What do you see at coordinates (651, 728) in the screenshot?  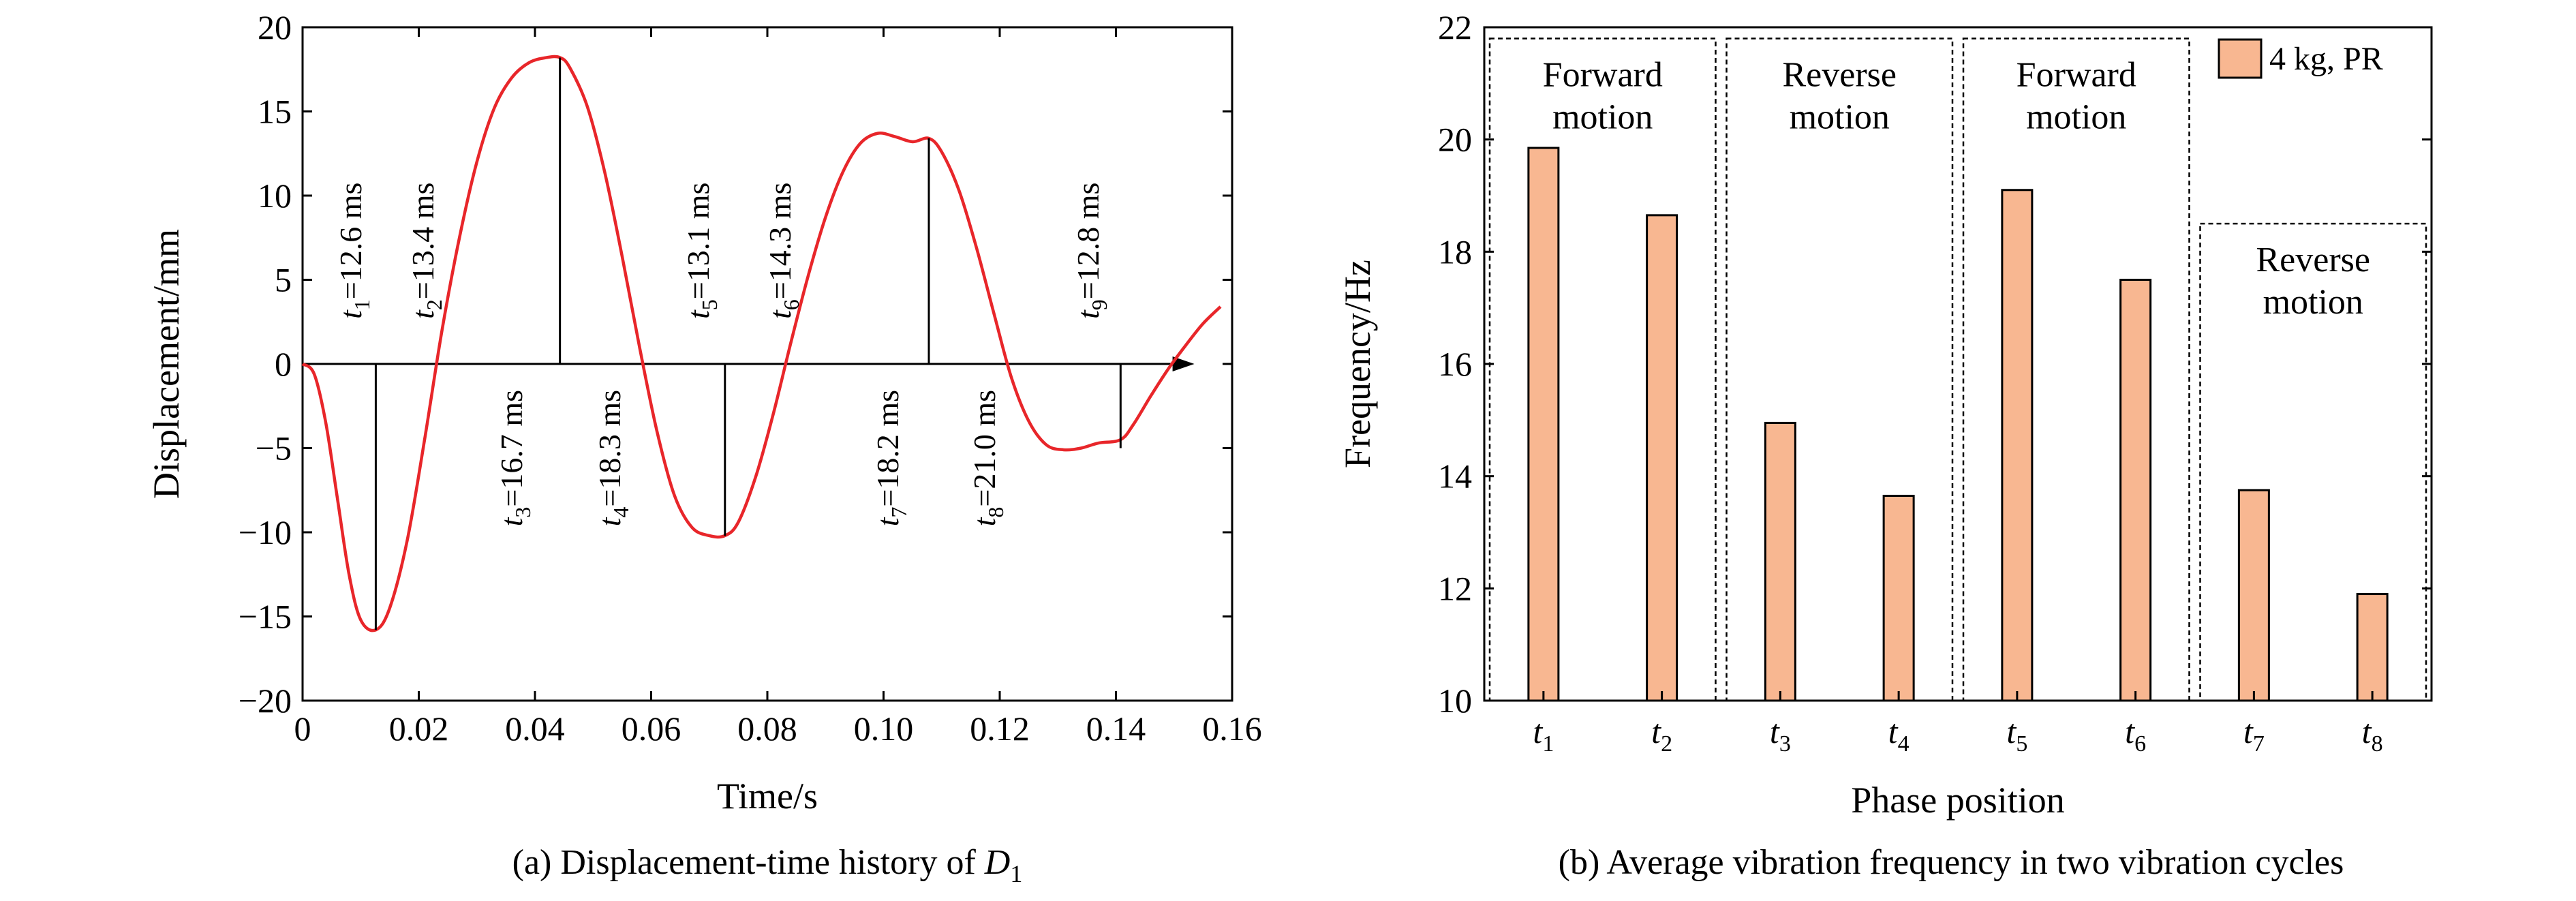 I see `x-tick-label-a: 0.06` at bounding box center [651, 728].